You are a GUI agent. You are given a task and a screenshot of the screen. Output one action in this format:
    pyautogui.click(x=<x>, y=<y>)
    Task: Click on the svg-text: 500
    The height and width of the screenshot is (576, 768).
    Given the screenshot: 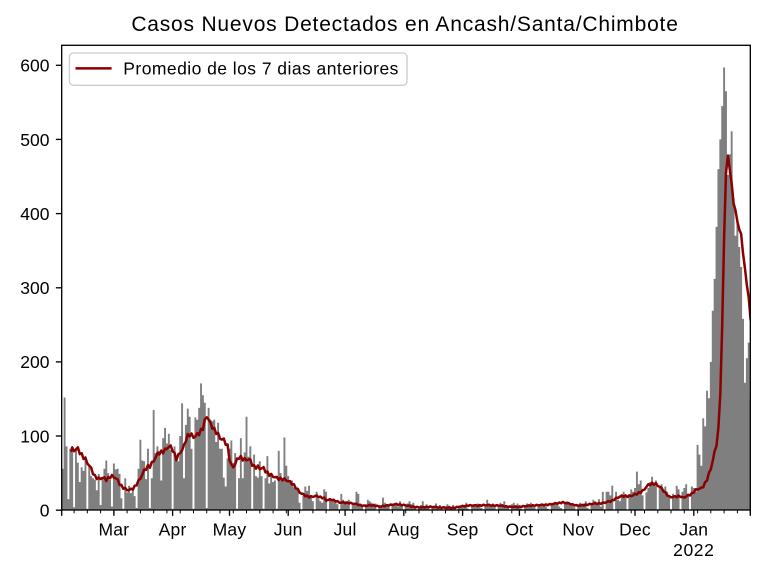 What is the action you would take?
    pyautogui.click(x=34, y=140)
    